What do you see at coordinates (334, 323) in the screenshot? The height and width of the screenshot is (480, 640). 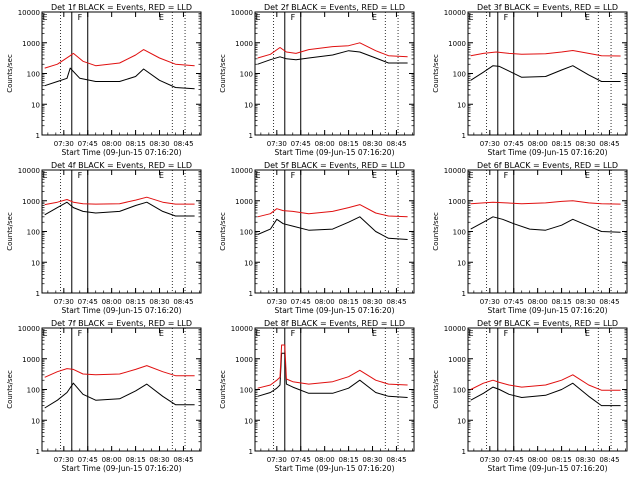 I see `chart-title: Det 8f BLACK = Events, RED = LLD` at bounding box center [334, 323].